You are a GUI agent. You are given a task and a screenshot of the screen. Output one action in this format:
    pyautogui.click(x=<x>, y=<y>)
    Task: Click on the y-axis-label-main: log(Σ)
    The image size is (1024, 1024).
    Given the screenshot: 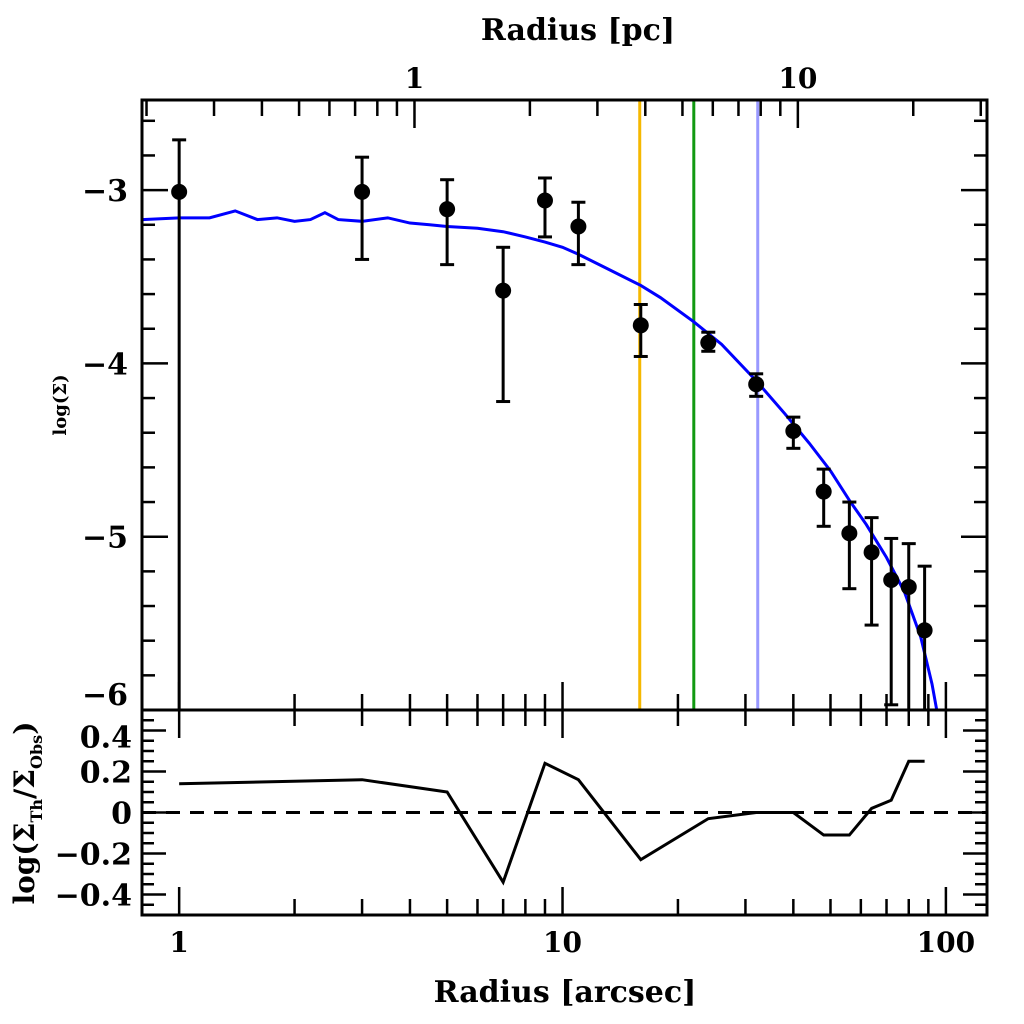 What is the action you would take?
    pyautogui.click(x=60, y=404)
    